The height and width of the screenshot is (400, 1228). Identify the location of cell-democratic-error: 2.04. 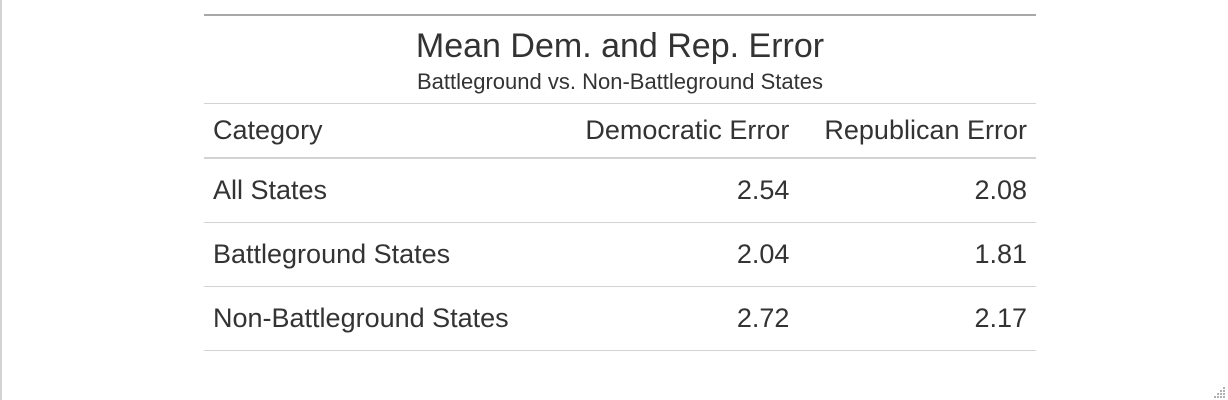
(679, 254).